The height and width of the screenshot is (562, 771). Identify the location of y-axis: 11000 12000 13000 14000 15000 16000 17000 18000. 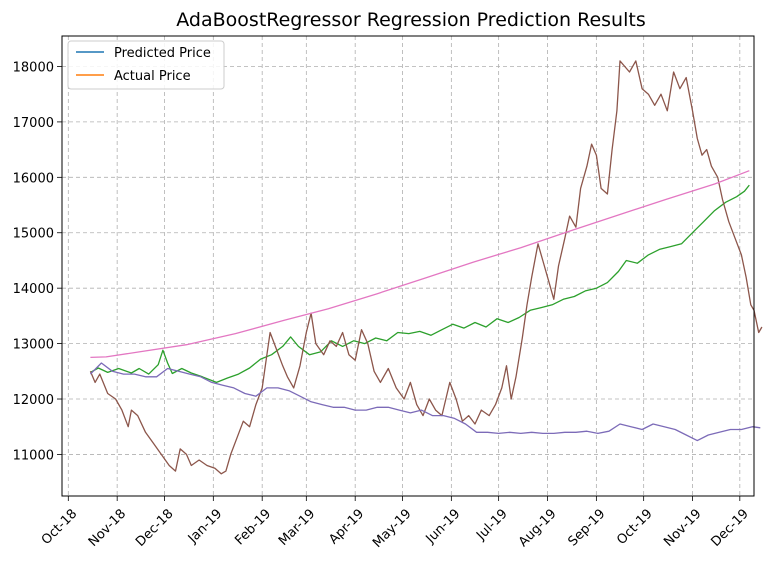
(37, 261).